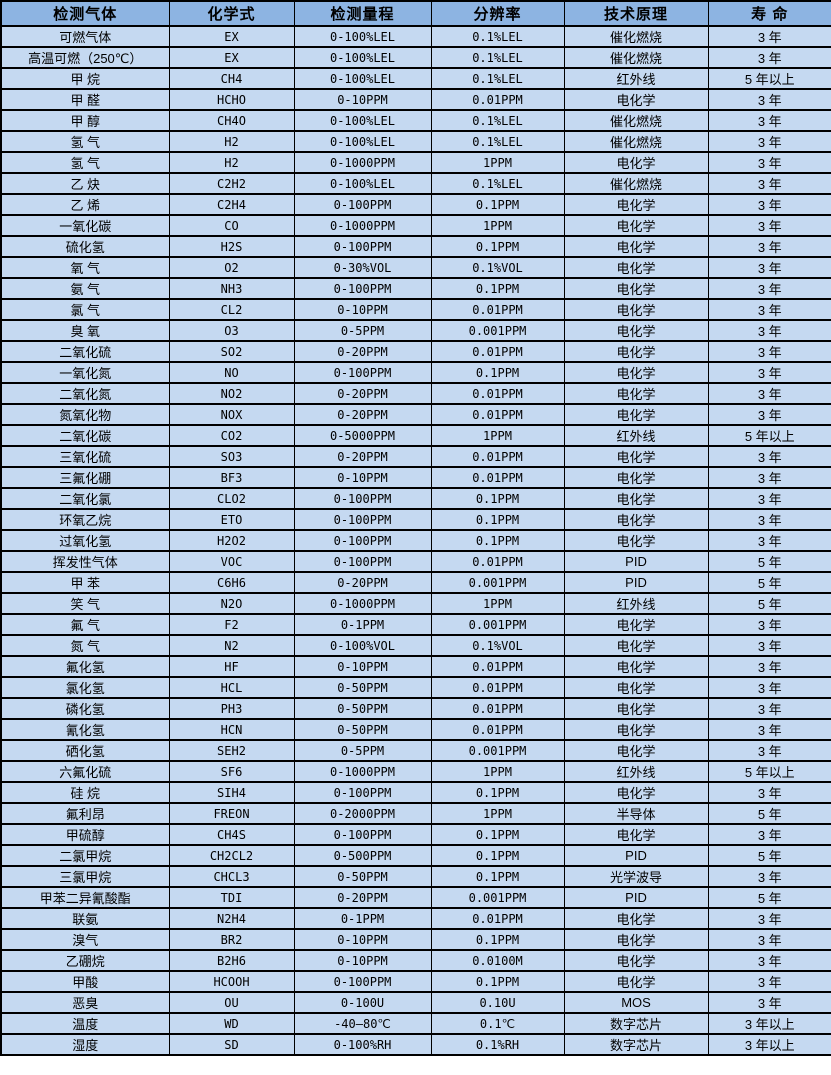 This screenshot has width=831, height=1075. What do you see at coordinates (636, 603) in the screenshot?
I see `cell-principle: 红外线` at bounding box center [636, 603].